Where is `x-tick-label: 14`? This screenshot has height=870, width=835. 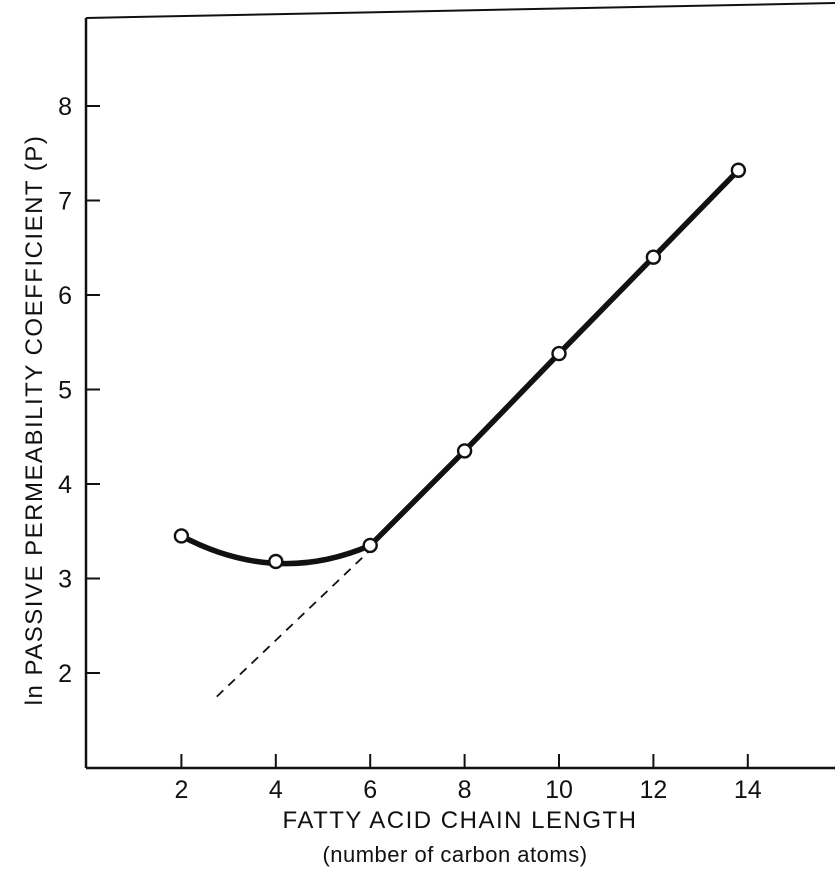
x-tick-label: 14 is located at coordinates (748, 790).